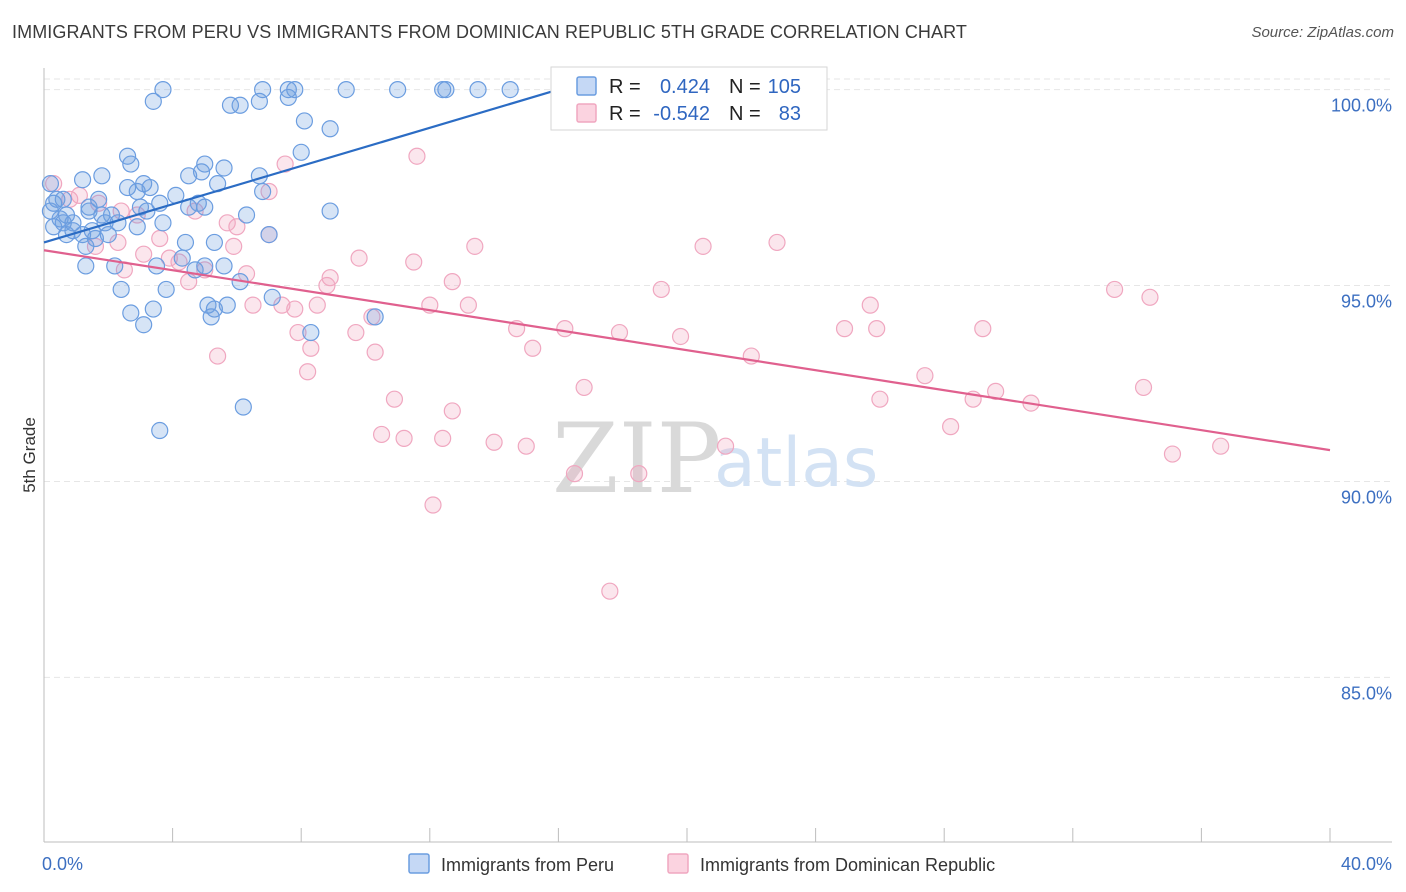 The image size is (1406, 892). I want to click on x-tick-label: 40.0%, so click(1366, 864).